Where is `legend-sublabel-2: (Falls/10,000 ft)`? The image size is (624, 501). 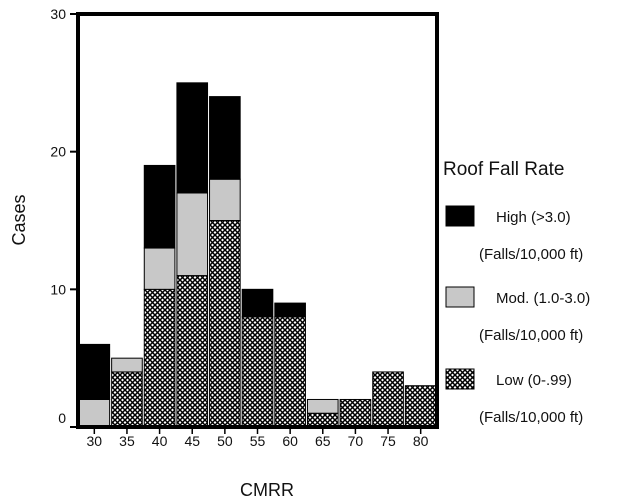 legend-sublabel-2: (Falls/10,000 ft) is located at coordinates (531, 417).